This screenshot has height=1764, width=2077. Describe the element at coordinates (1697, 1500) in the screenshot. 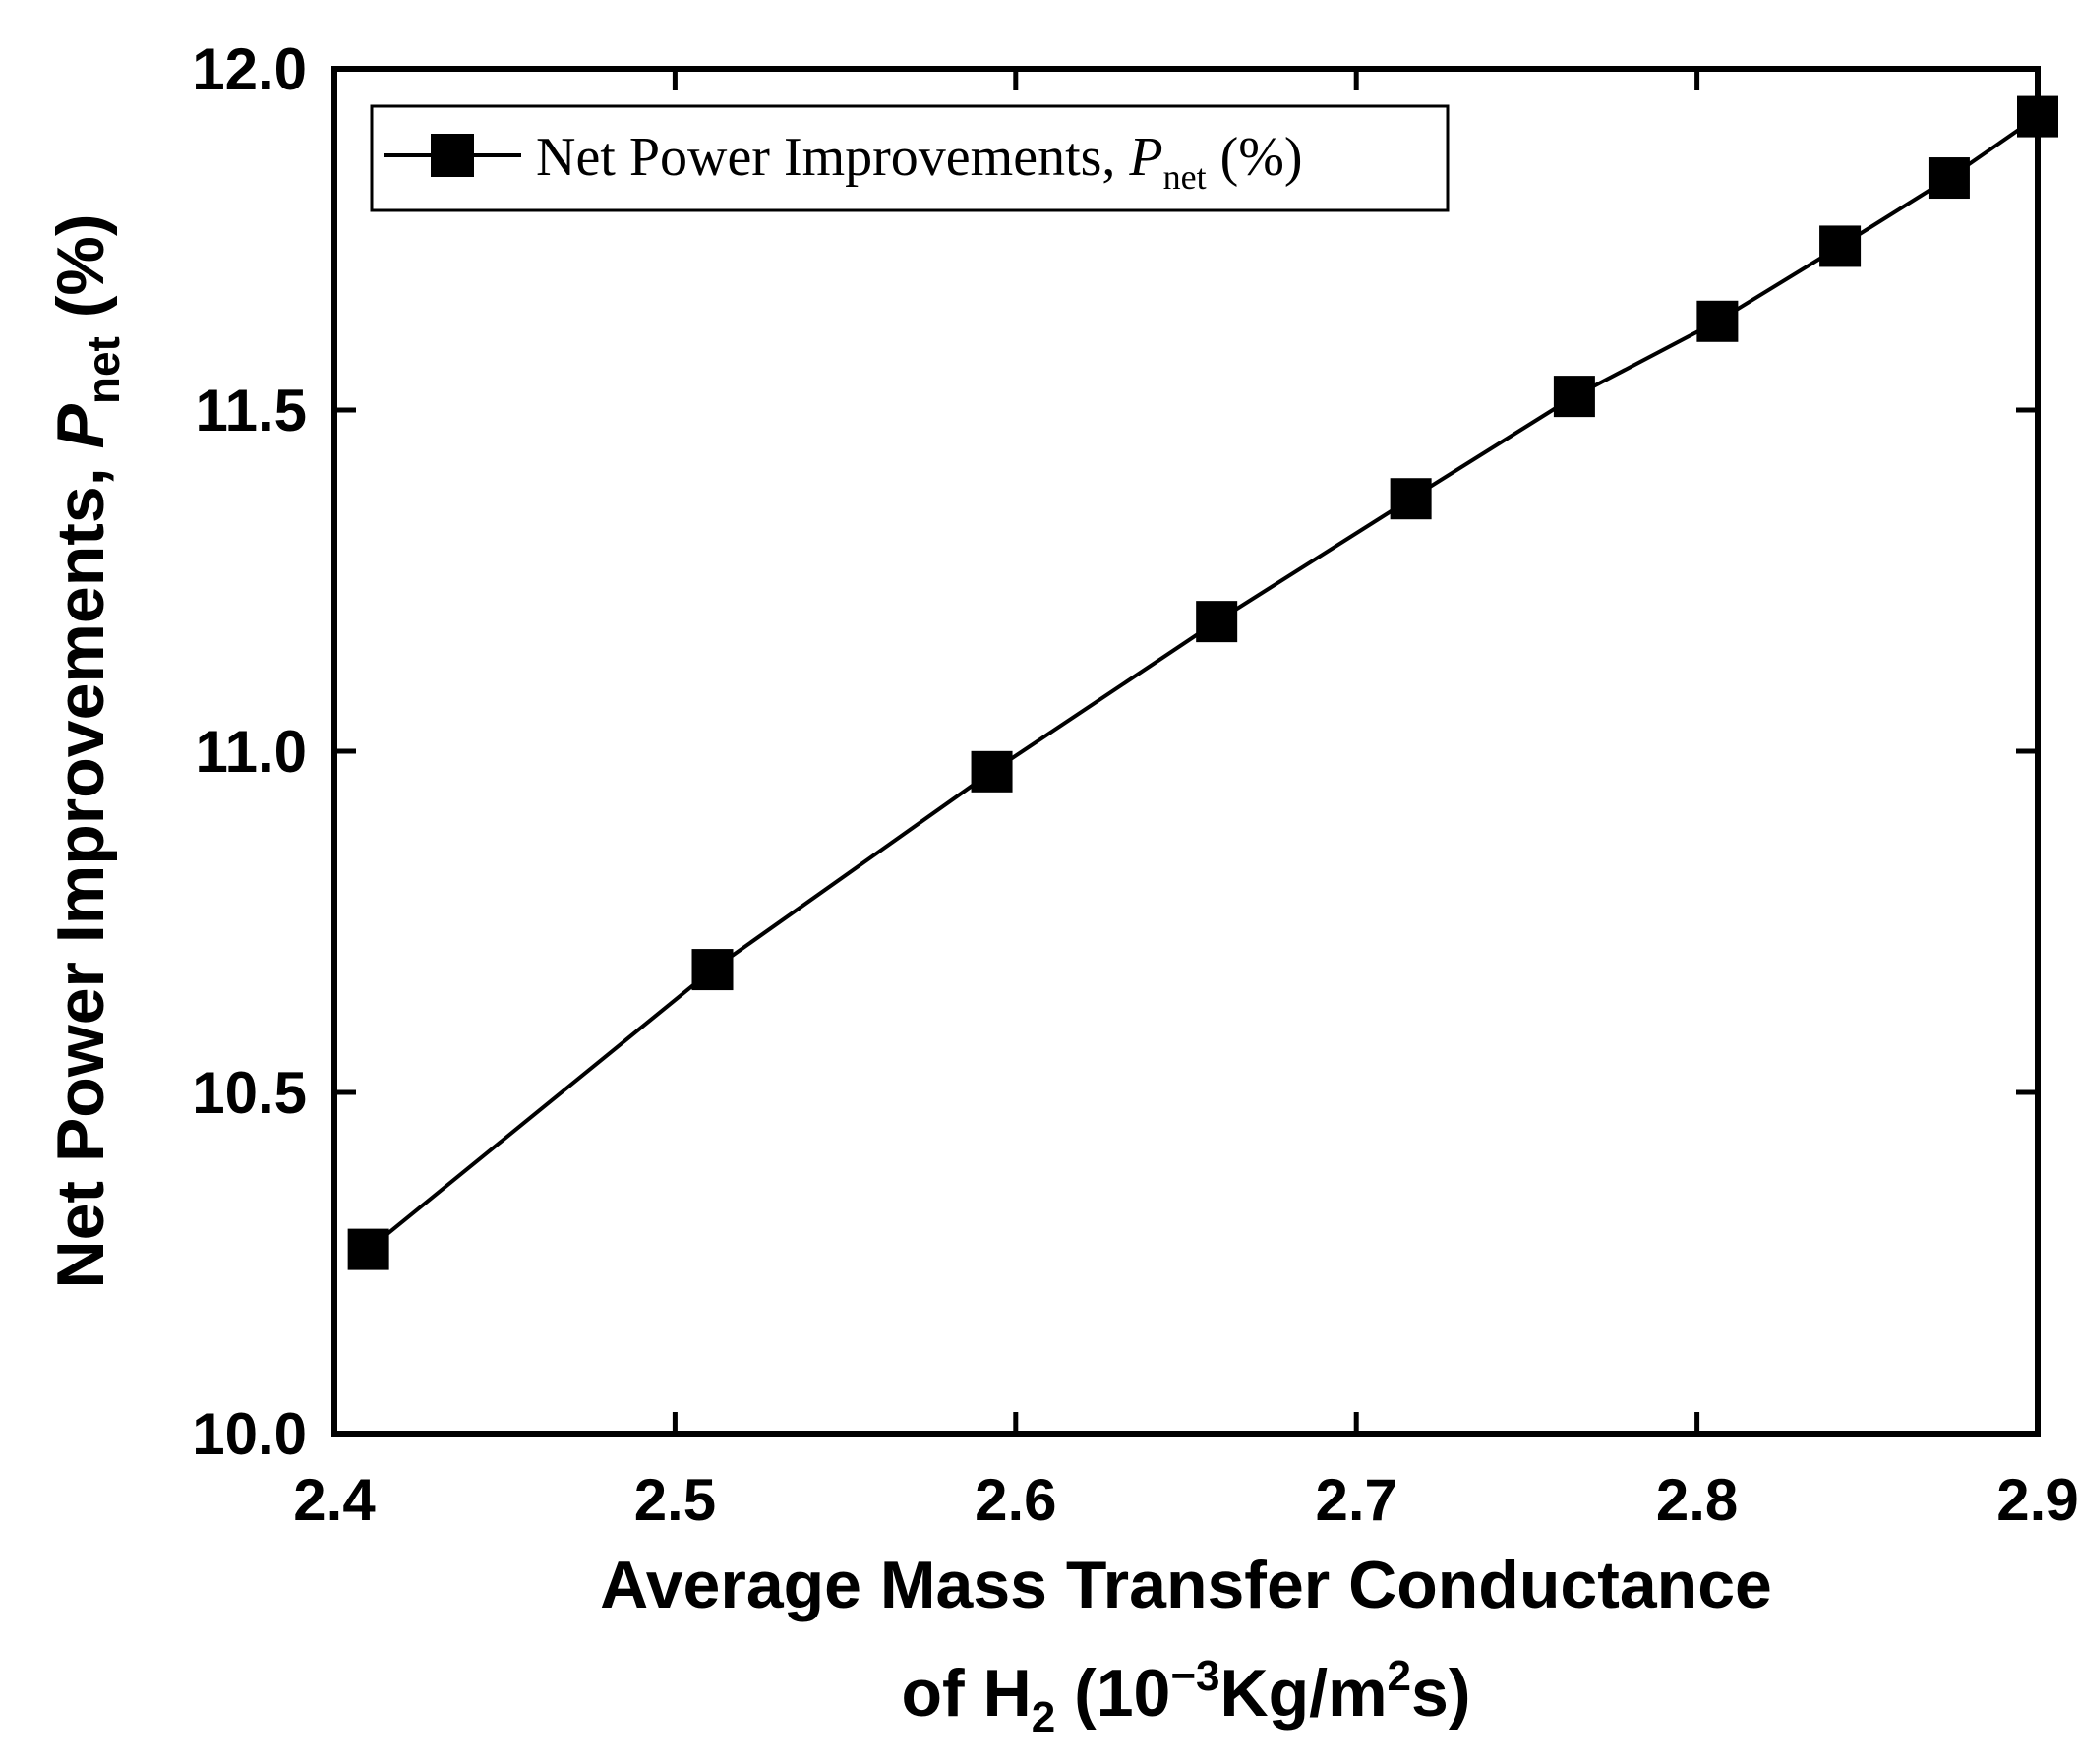

I see `x-tick-label: 2.8` at that location.